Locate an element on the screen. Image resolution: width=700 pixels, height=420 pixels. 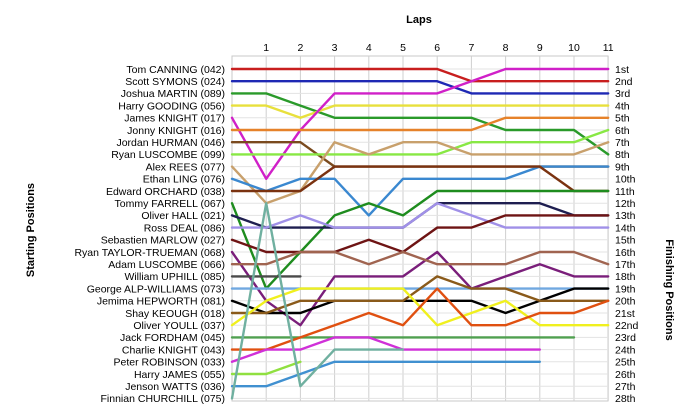
finishing-position-label: 15th is located at coordinates (625, 241).